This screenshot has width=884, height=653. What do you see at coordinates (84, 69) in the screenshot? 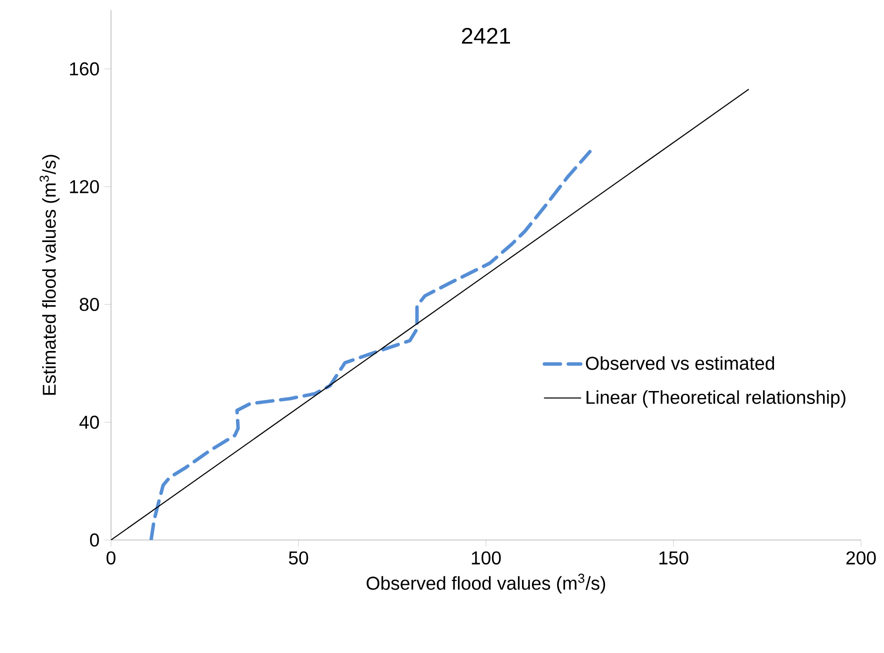
I see `y-tick-label: 160` at bounding box center [84, 69].